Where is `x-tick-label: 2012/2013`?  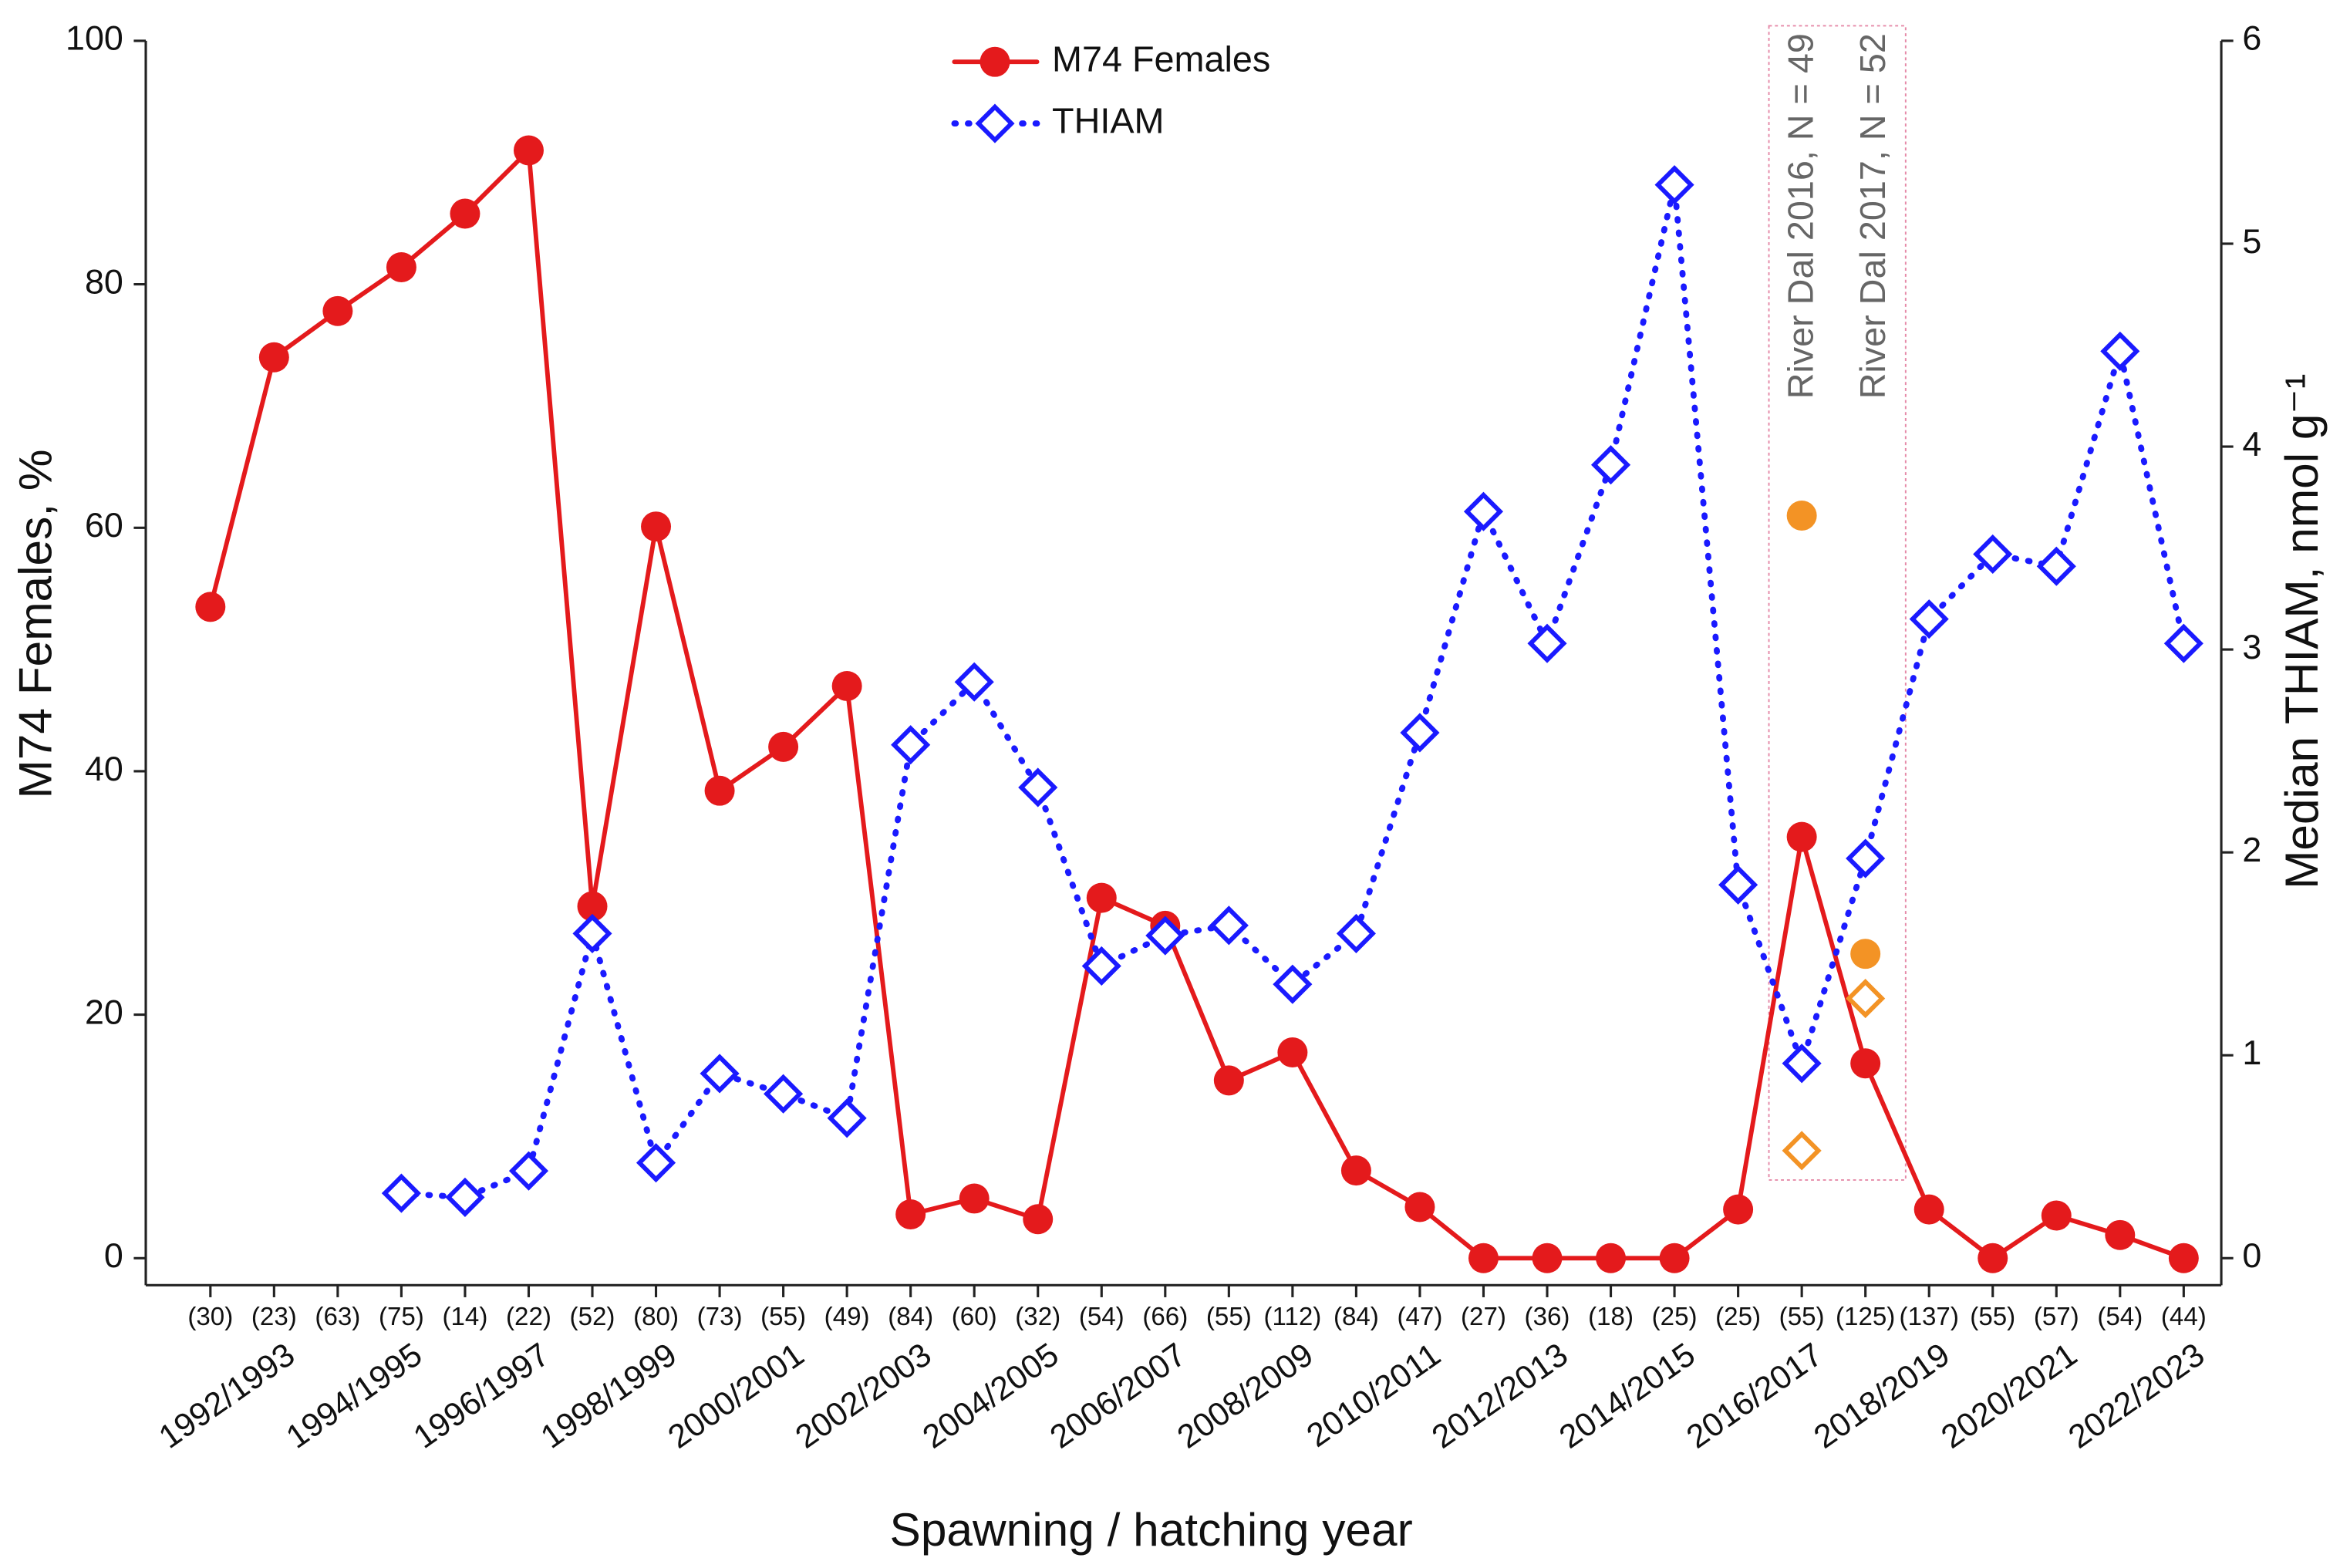 x-tick-label: 2012/2013 is located at coordinates (1499, 1396).